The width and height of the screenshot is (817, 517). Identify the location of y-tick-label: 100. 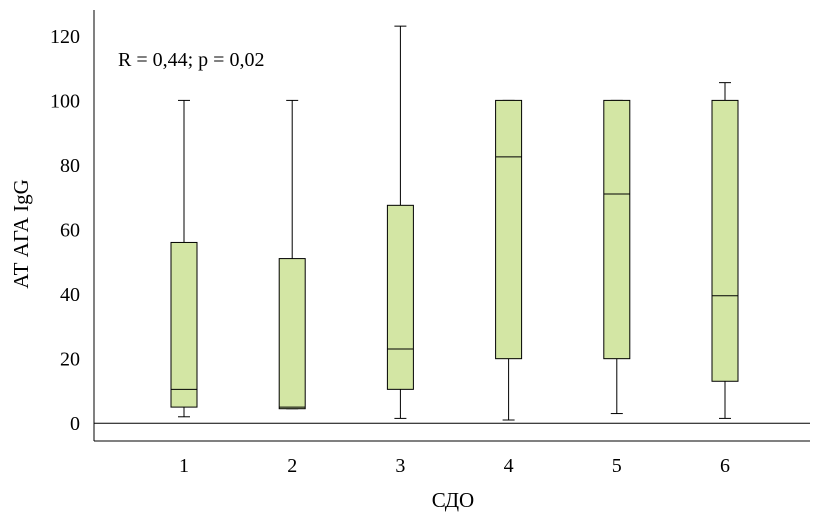
(65, 101).